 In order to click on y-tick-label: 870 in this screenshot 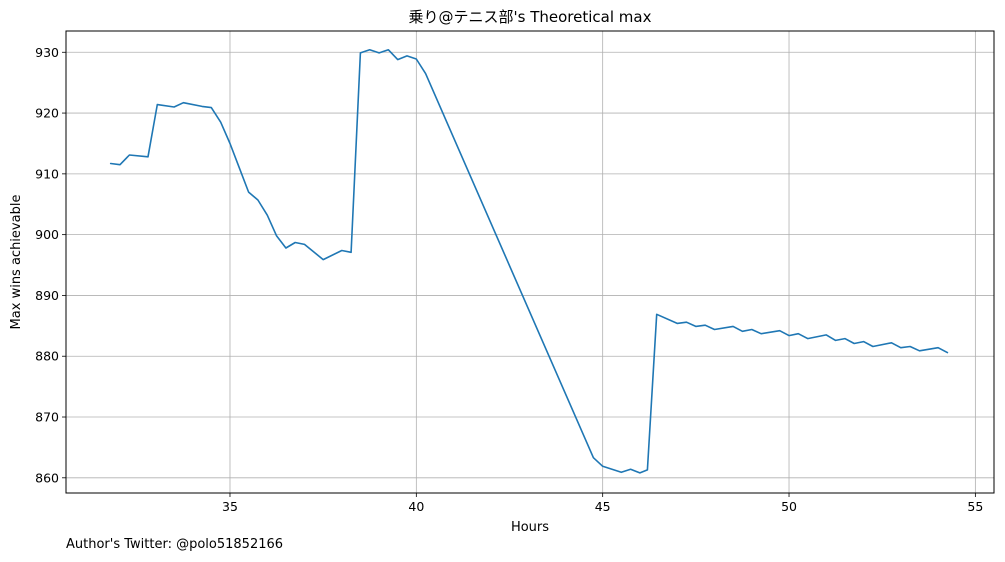, I will do `click(47, 417)`.